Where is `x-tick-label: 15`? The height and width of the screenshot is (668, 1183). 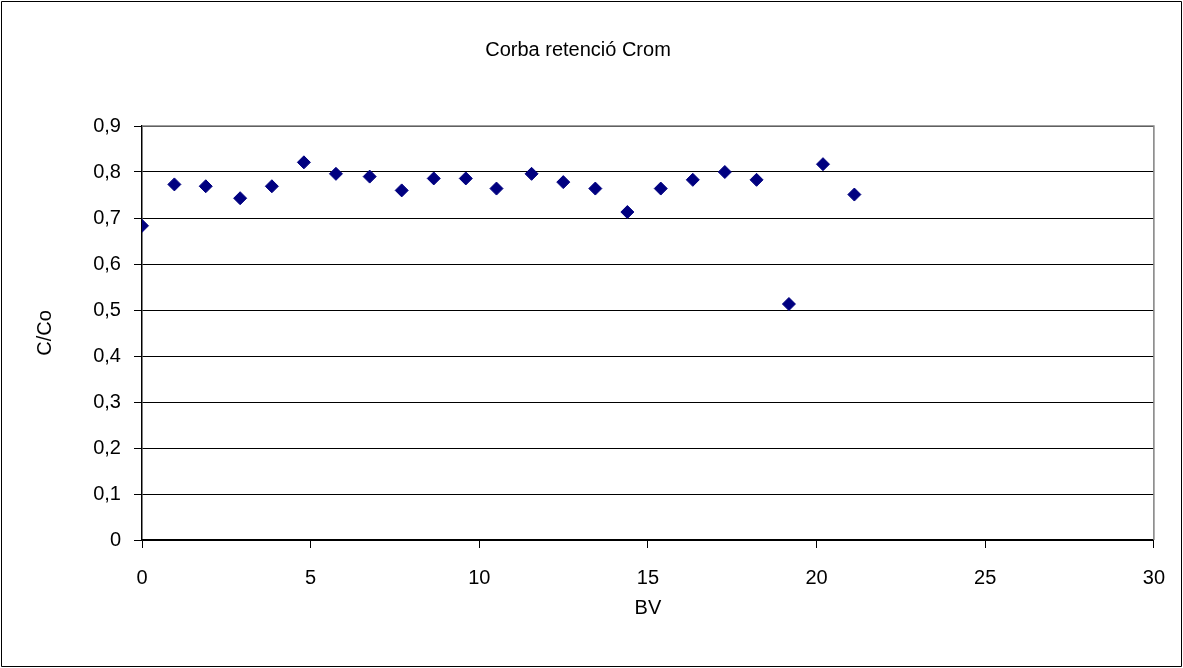
x-tick-label: 15 is located at coordinates (648, 576).